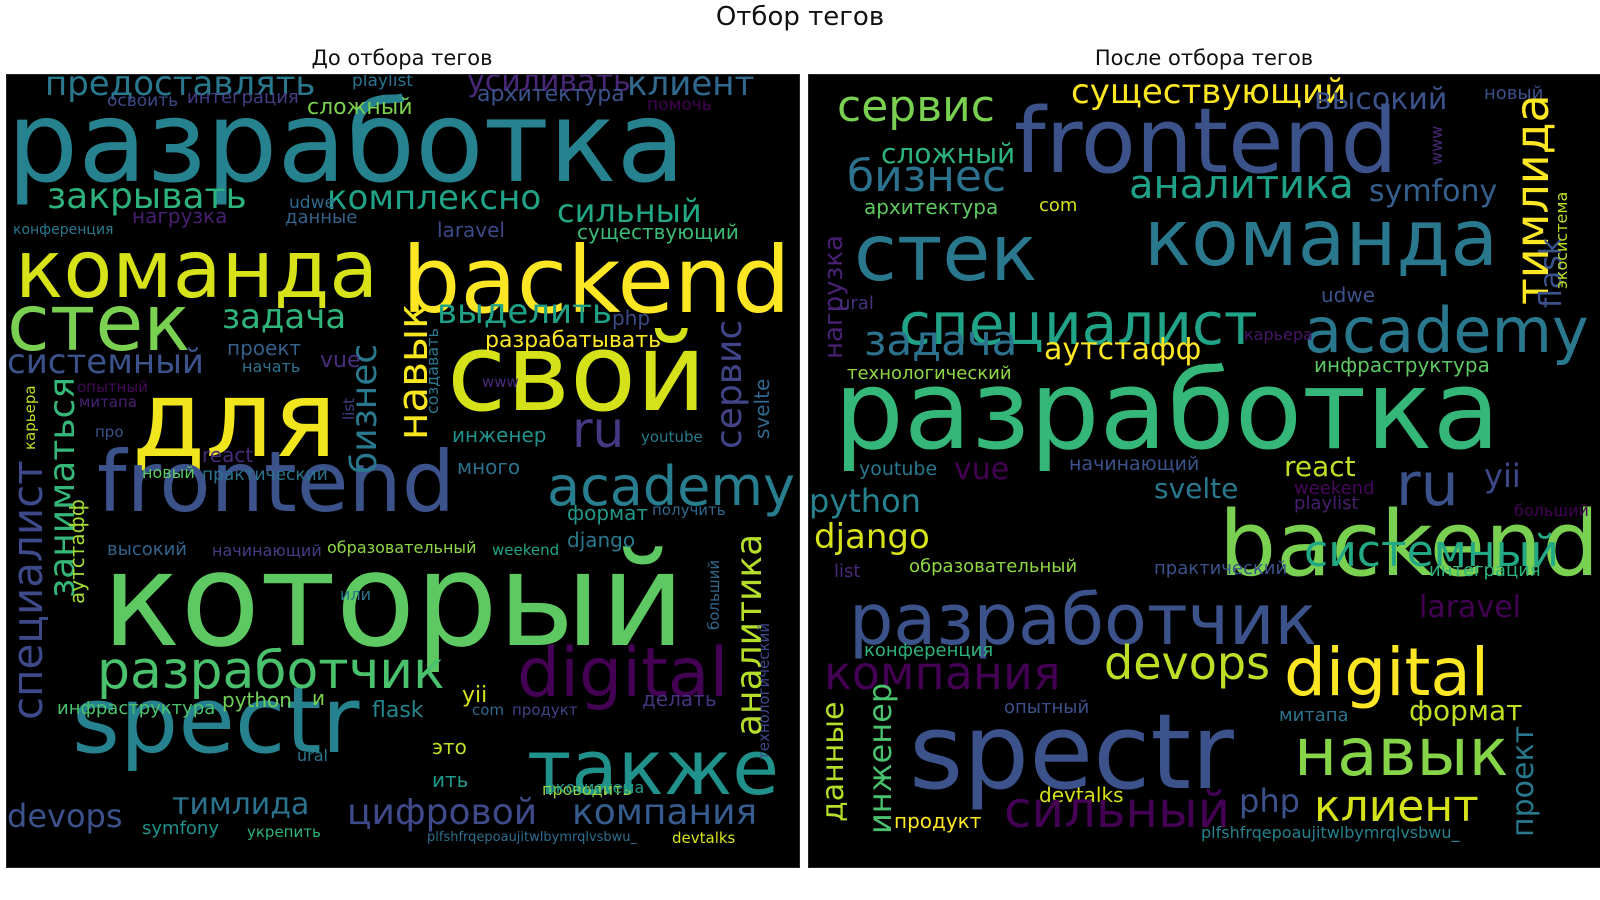 Image resolution: width=1600 pixels, height=900 pixels. Describe the element at coordinates (180, 216) in the screenshot. I see `word: нагрузка` at that location.